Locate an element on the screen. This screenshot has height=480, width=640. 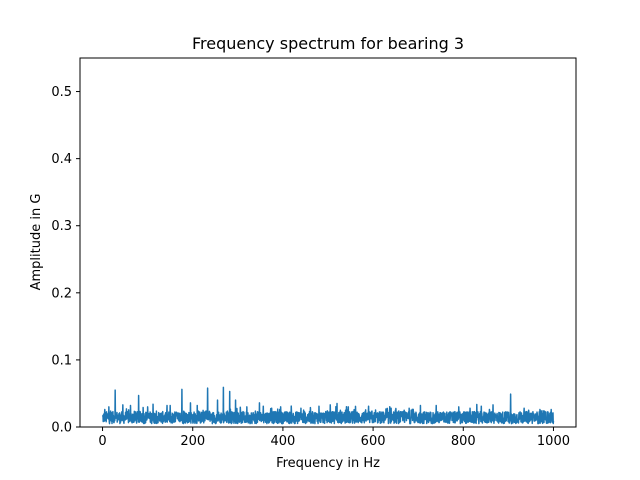
y-tick-label: 0.3 is located at coordinates (61, 226).